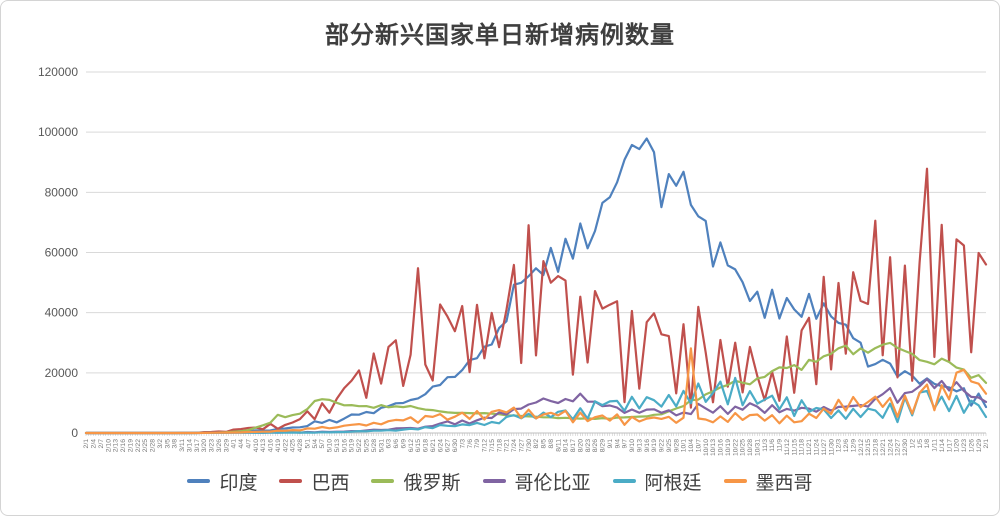  I want to click on x-axis-tick-label: 4/25, so click(293, 445).